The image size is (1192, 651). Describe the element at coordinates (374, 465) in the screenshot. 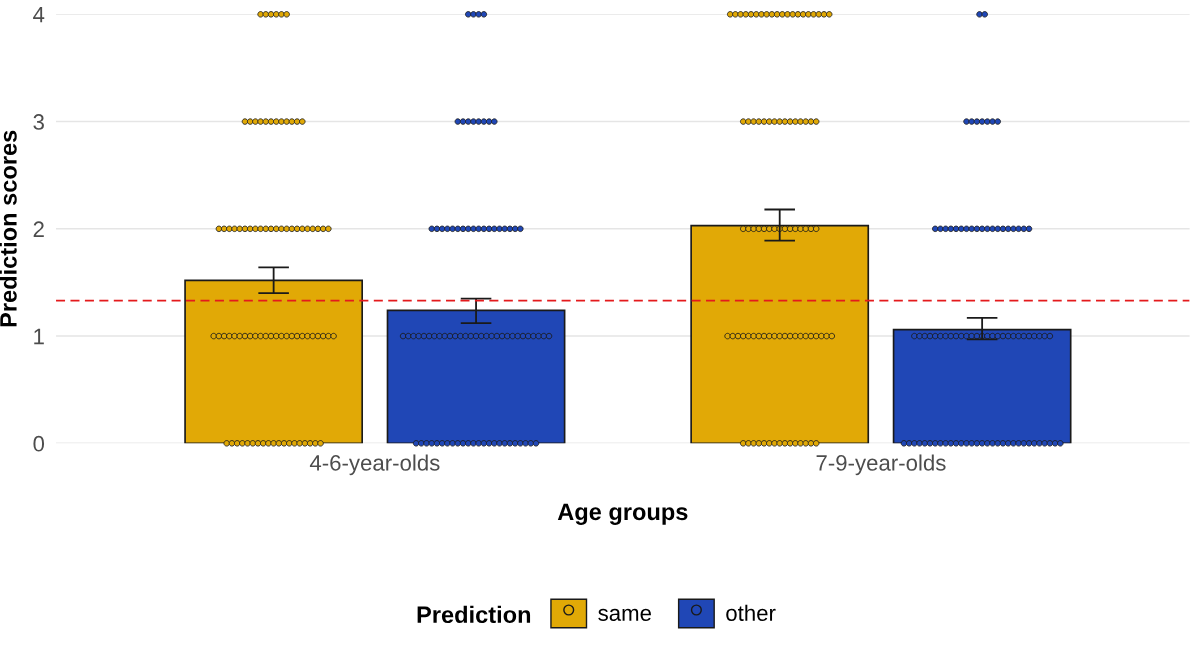

I see `x-tick-label: 4-6-year-olds` at that location.